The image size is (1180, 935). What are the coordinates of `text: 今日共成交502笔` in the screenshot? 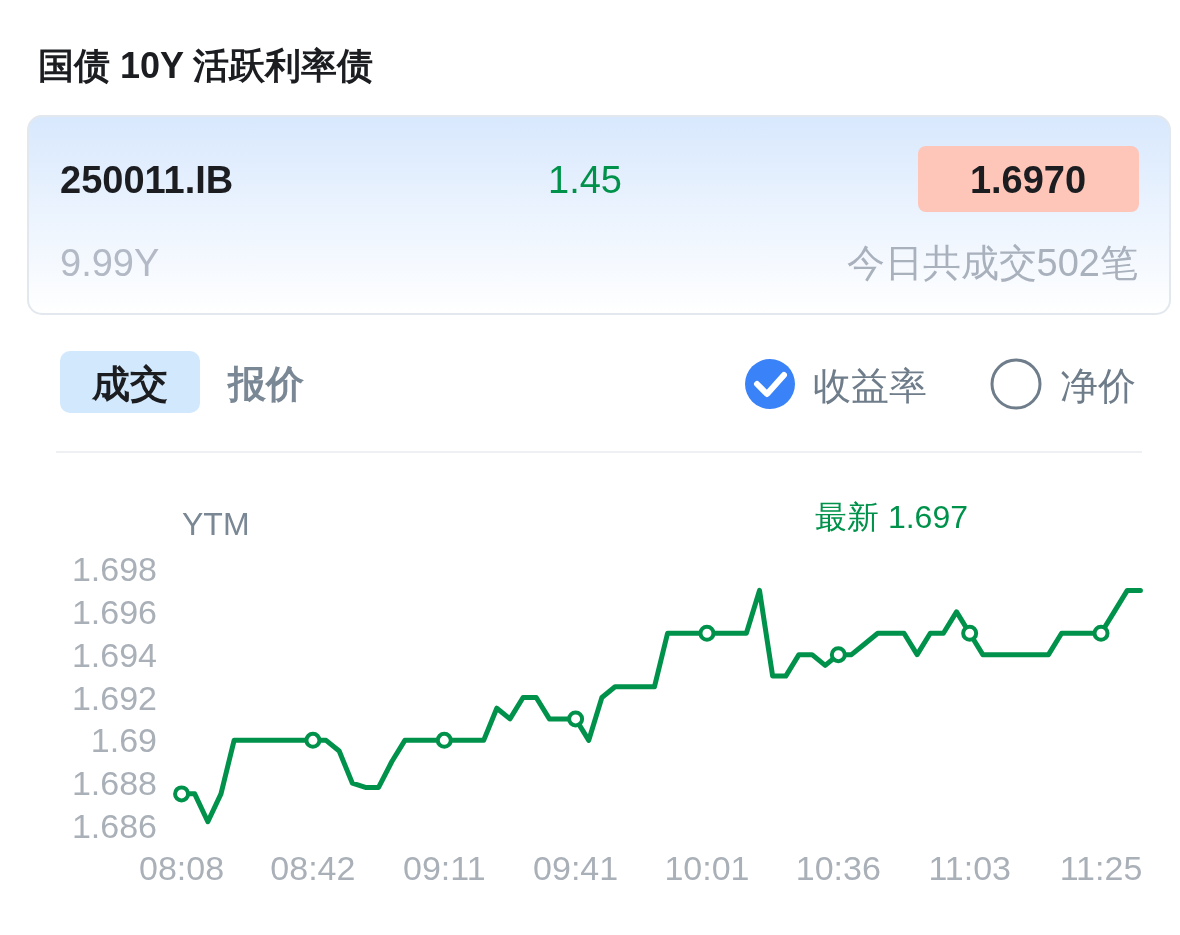 It's located at (992, 263).